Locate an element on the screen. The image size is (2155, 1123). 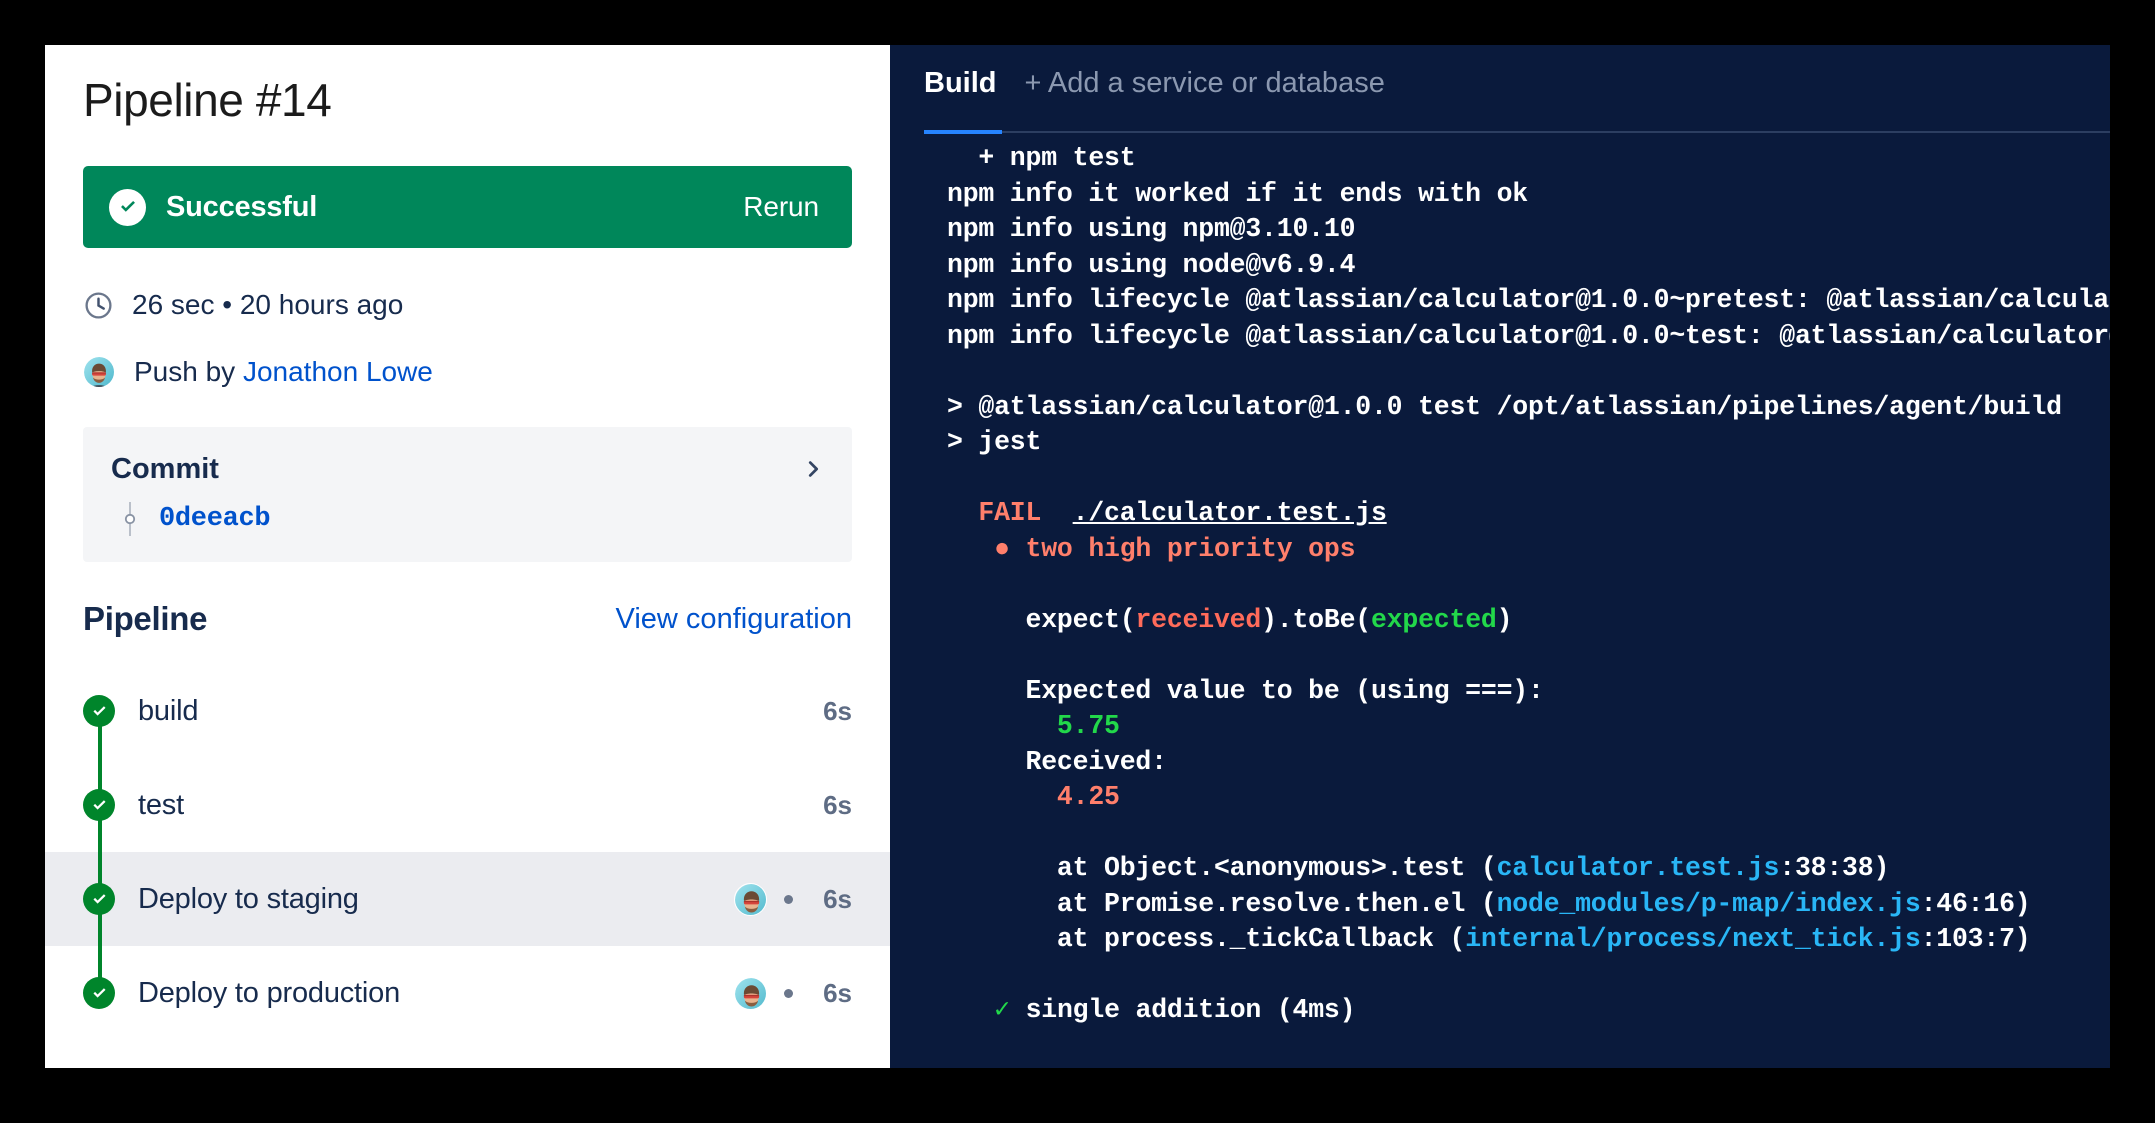
step-label: test is located at coordinates (161, 804).